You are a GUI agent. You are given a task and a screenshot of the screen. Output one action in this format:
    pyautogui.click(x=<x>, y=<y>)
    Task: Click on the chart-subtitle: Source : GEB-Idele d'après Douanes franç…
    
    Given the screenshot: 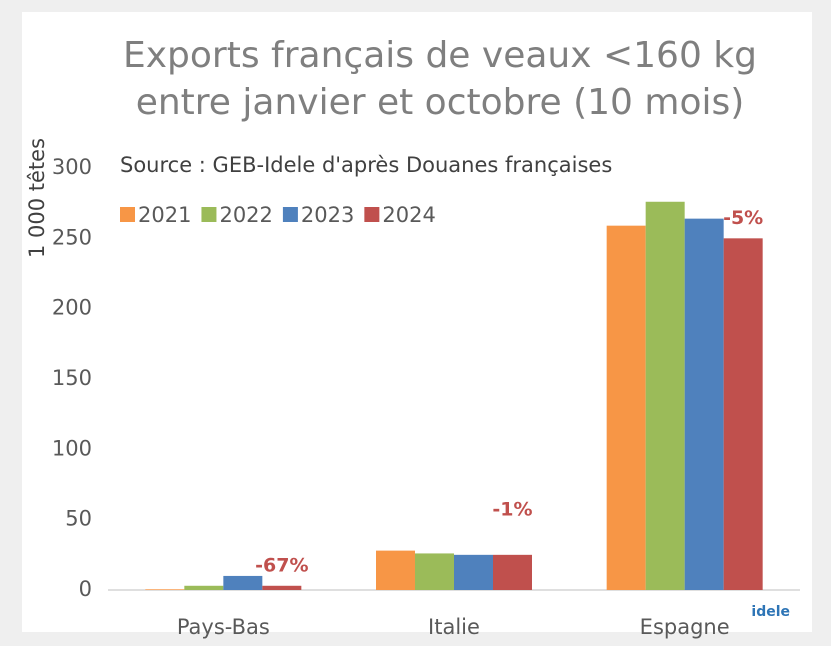 What is the action you would take?
    pyautogui.click(x=366, y=165)
    